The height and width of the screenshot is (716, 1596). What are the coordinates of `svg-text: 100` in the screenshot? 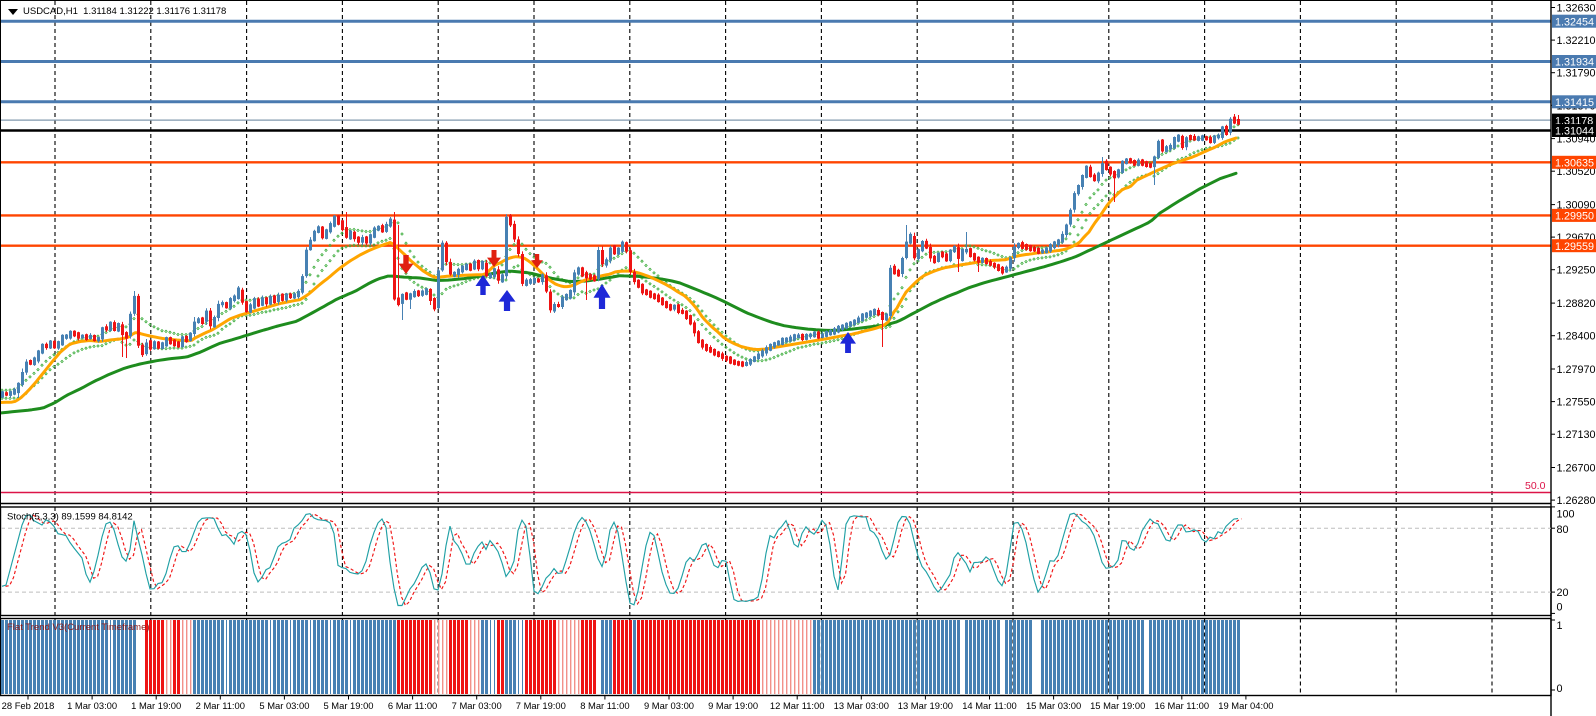 It's located at (1566, 515).